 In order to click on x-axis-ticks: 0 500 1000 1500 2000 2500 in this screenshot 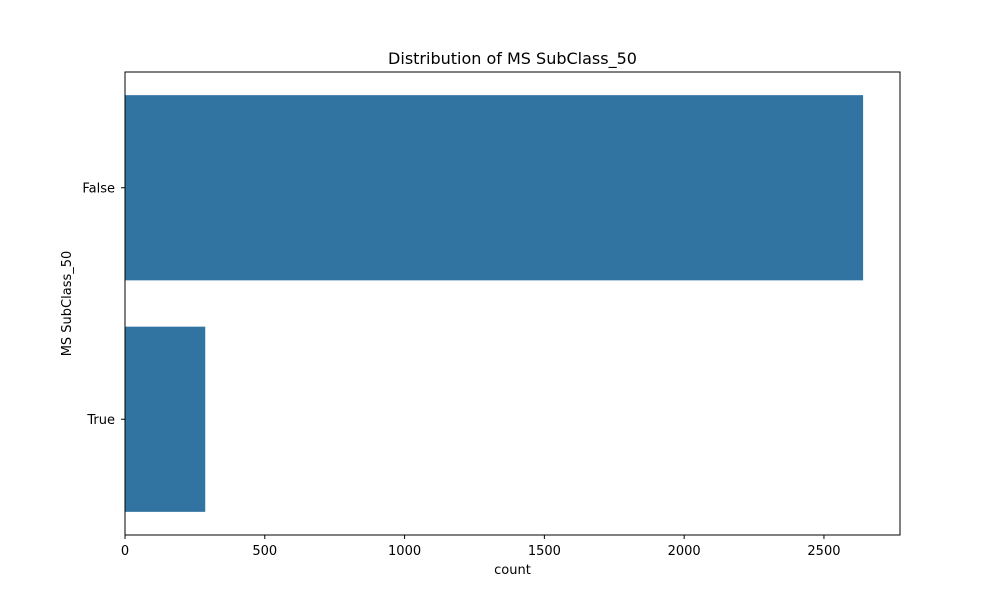, I will do `click(481, 547)`.